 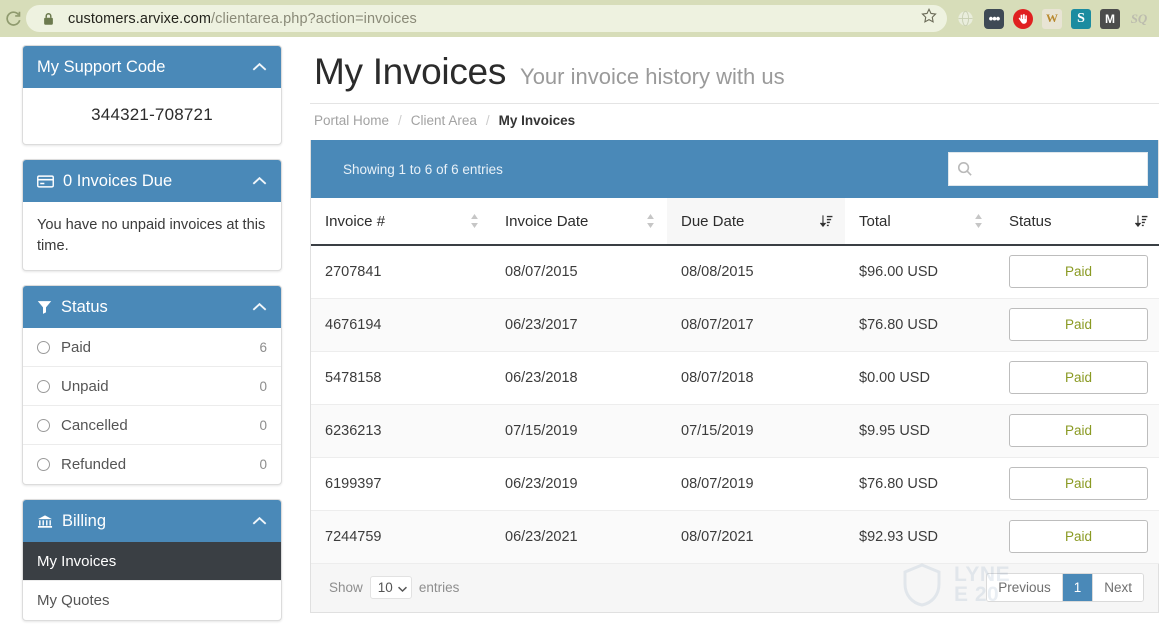 What do you see at coordinates (84, 520) in the screenshot?
I see `panel-billing-title: Billing` at bounding box center [84, 520].